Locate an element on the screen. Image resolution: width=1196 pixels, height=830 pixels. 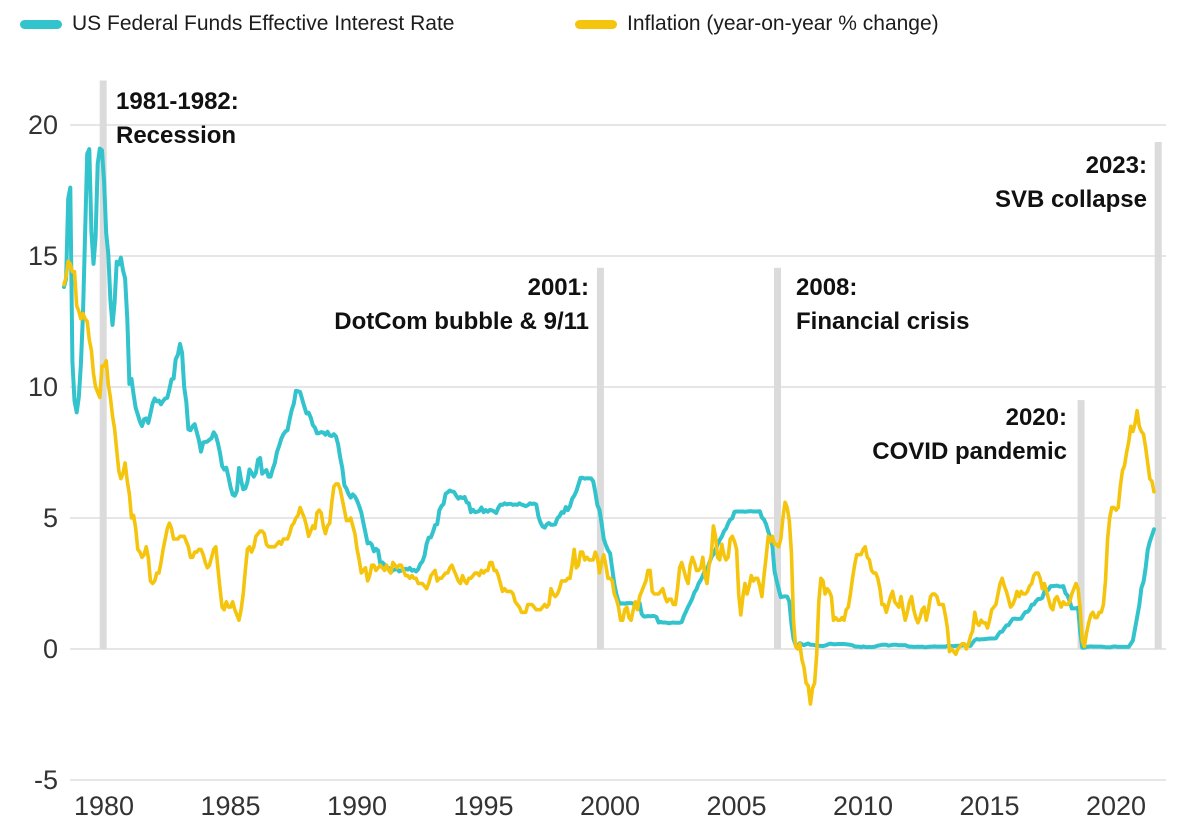
x-axis-tick-label: 2015 is located at coordinates (989, 806).